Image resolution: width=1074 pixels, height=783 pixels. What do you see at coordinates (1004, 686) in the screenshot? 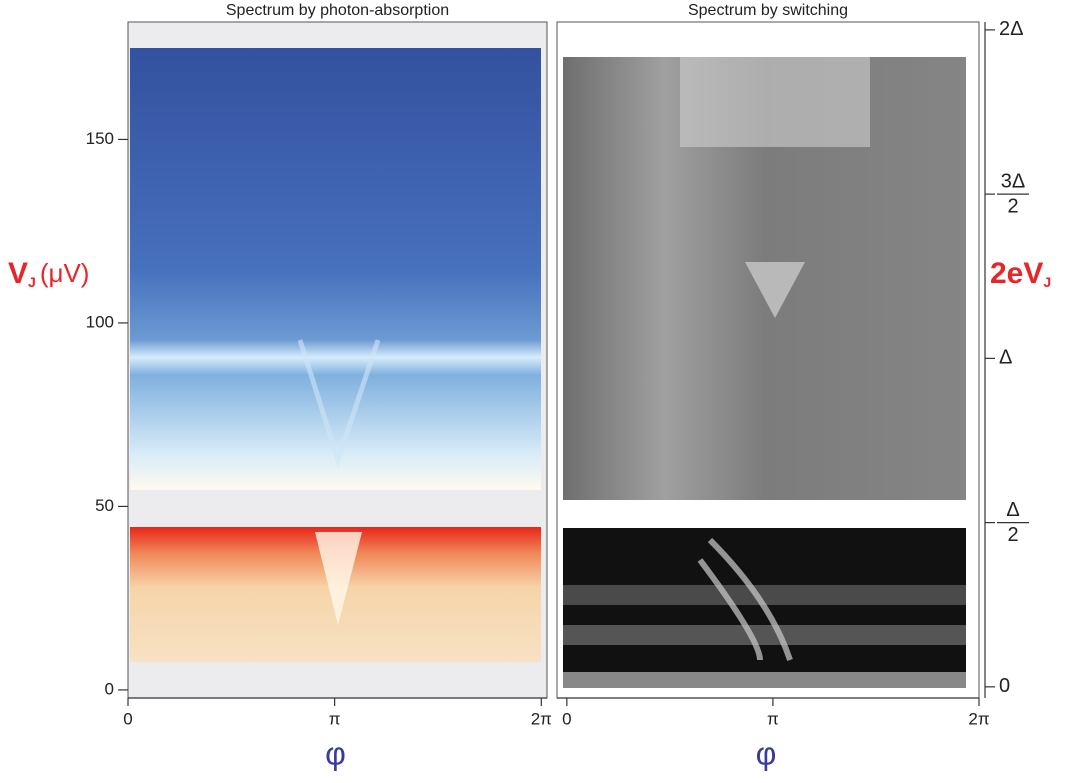
I see `y2-tick-label: 0` at bounding box center [1004, 686].